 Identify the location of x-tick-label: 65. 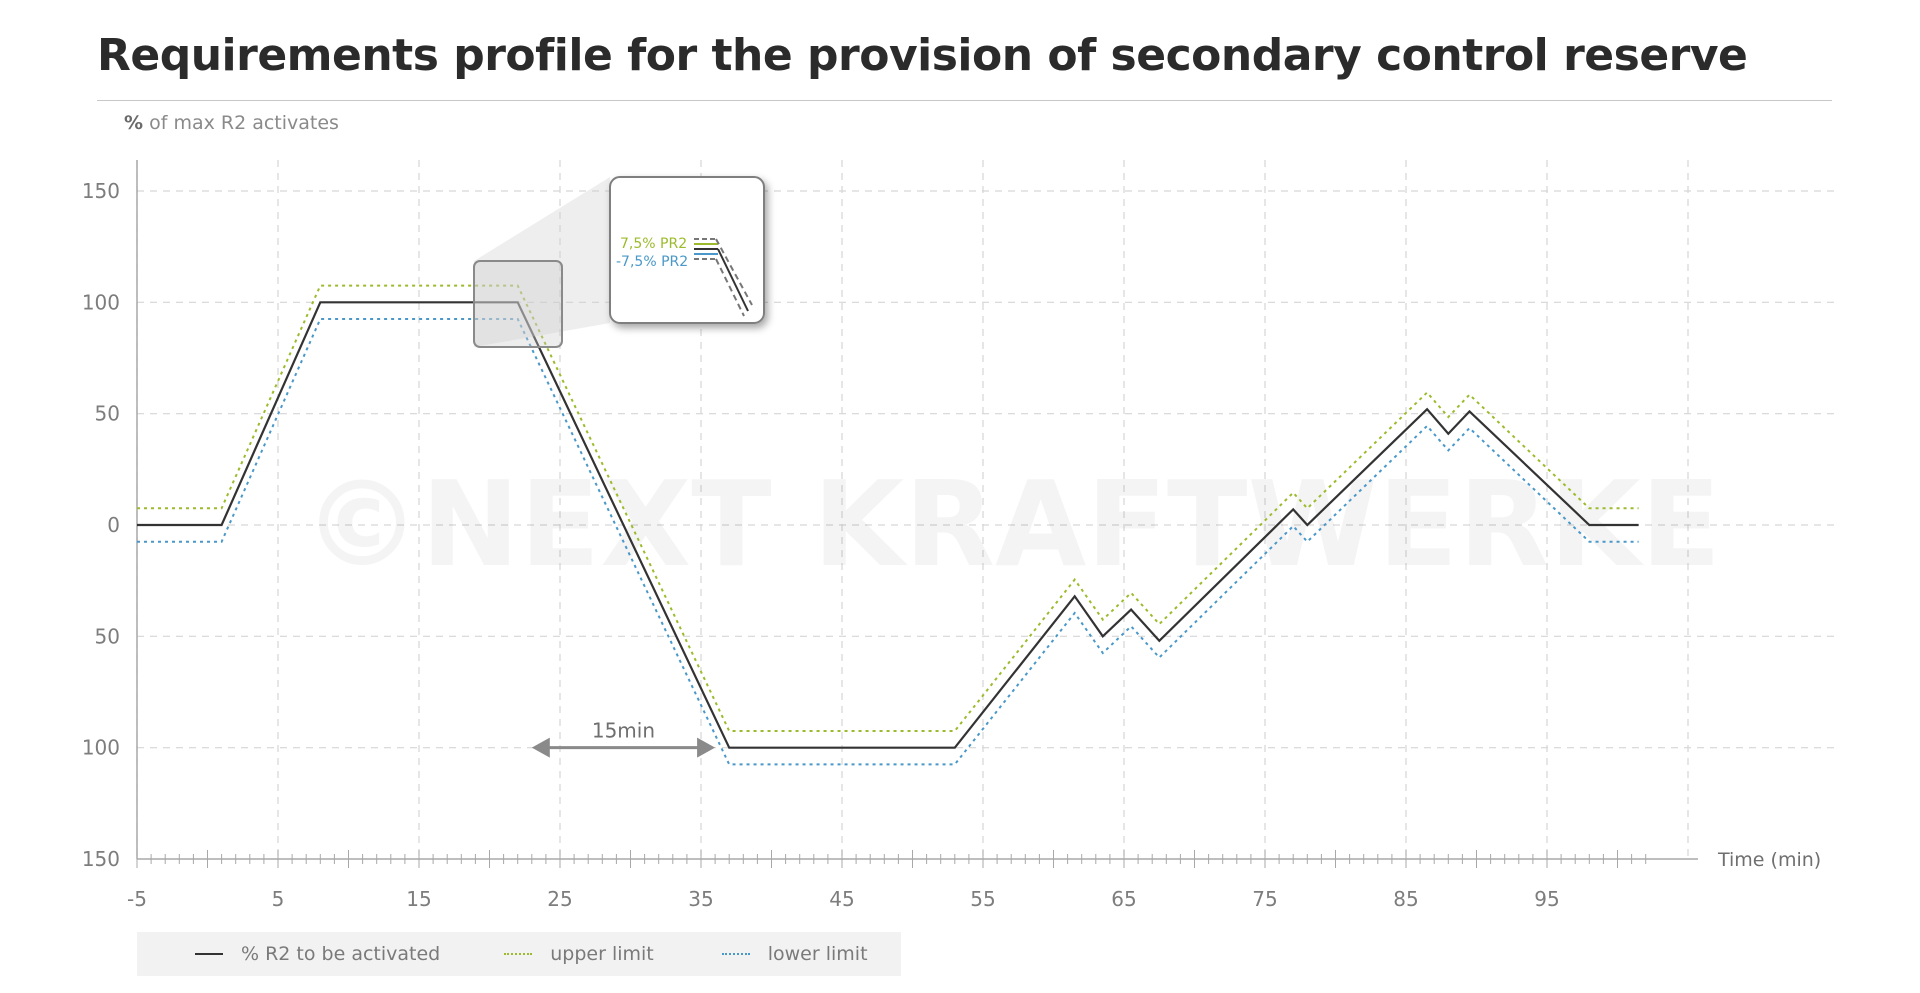
(1123, 899).